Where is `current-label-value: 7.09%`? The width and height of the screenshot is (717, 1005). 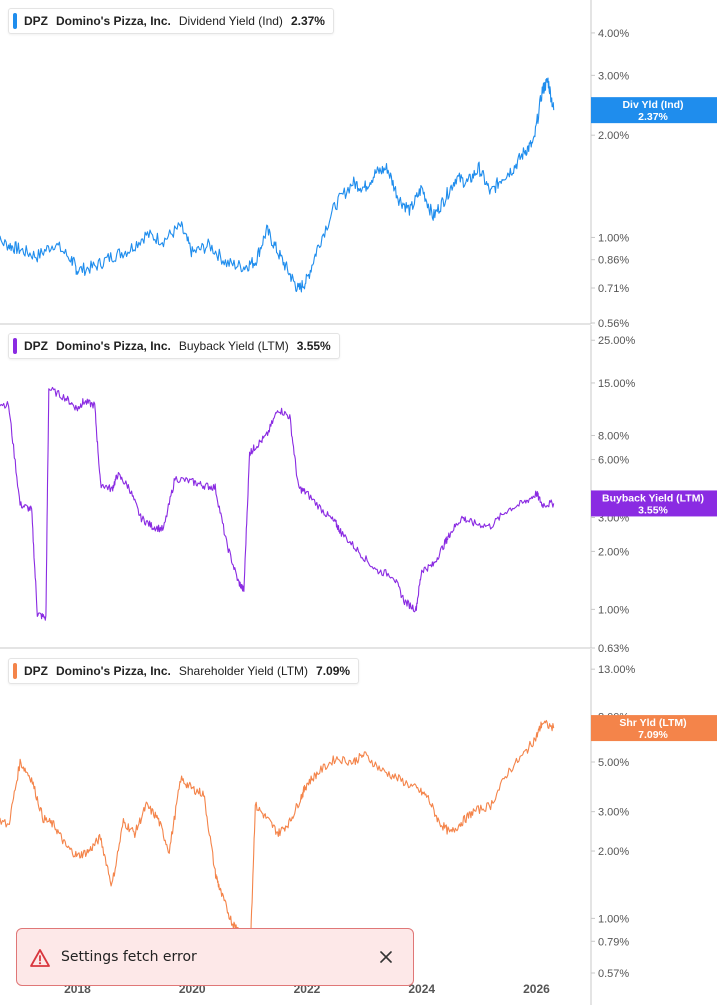 current-label-value: 7.09% is located at coordinates (653, 735).